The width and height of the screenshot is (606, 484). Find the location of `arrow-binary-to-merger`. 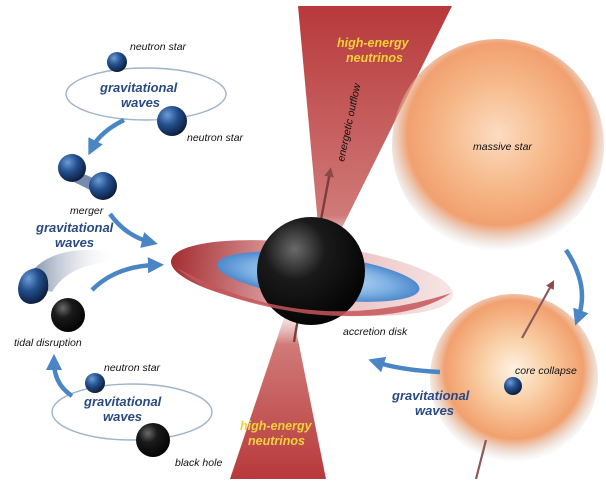

arrow-binary-to-merger is located at coordinates (107, 136).